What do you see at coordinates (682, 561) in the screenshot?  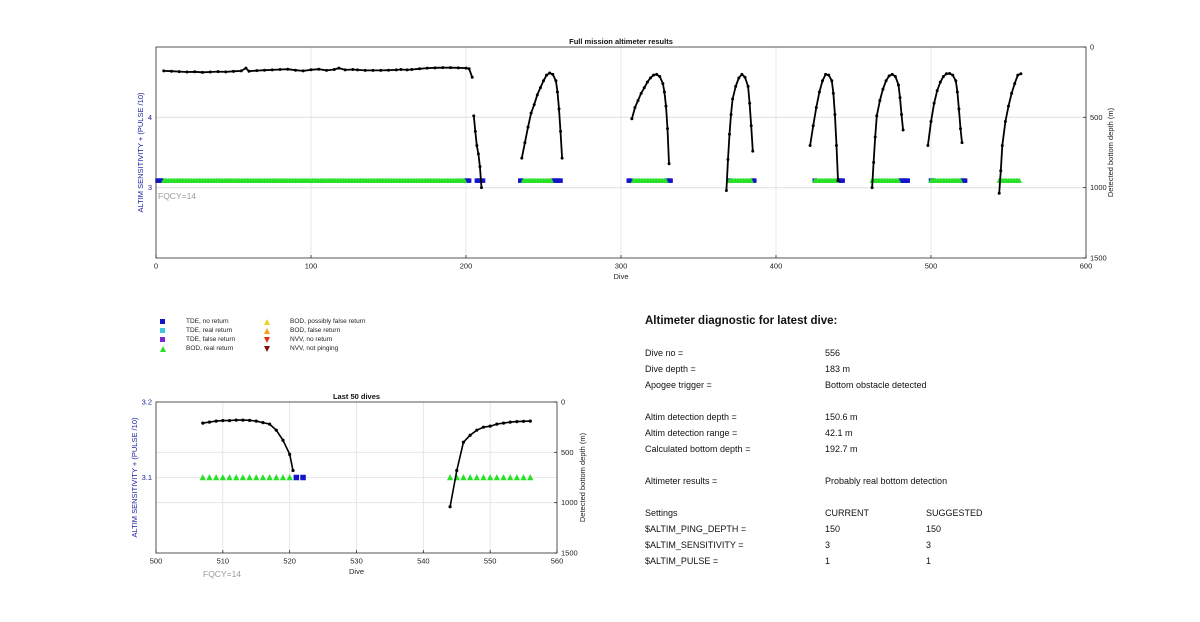 I see `diag-label-pulse: $ALTIM_PULSE =` at bounding box center [682, 561].